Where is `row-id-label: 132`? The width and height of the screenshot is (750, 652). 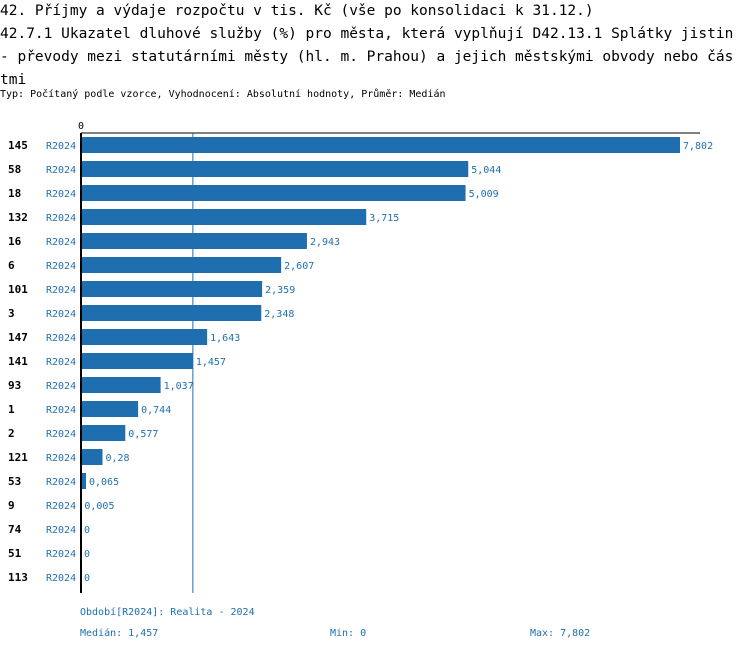
row-id-label: 132 is located at coordinates (18, 217).